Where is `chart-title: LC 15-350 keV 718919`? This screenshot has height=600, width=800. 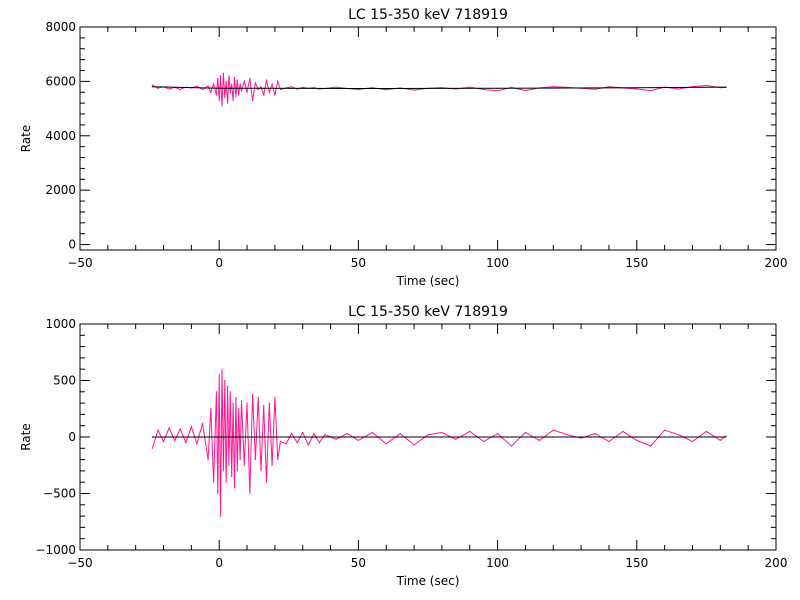 chart-title: LC 15-350 keV 718919 is located at coordinates (428, 312).